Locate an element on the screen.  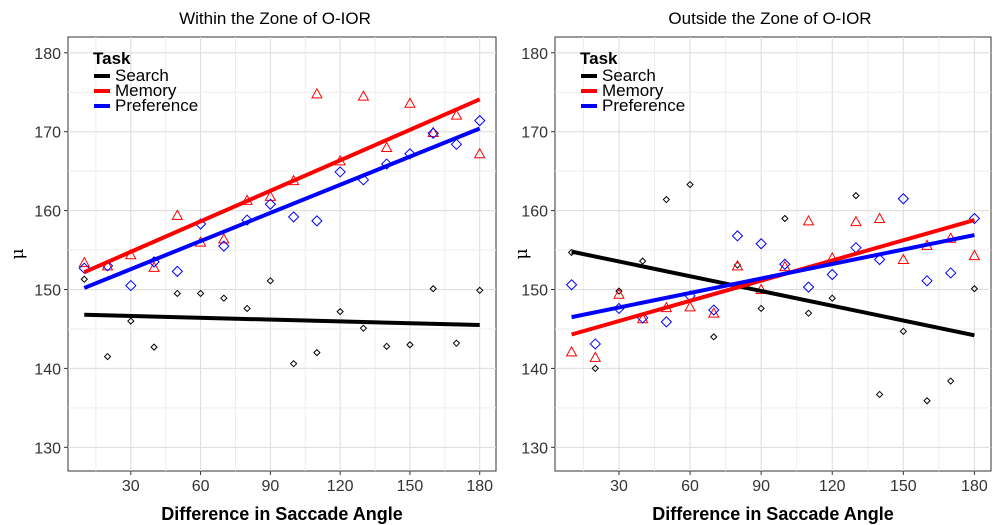
x-tick-label: 180 is located at coordinates (479, 486).